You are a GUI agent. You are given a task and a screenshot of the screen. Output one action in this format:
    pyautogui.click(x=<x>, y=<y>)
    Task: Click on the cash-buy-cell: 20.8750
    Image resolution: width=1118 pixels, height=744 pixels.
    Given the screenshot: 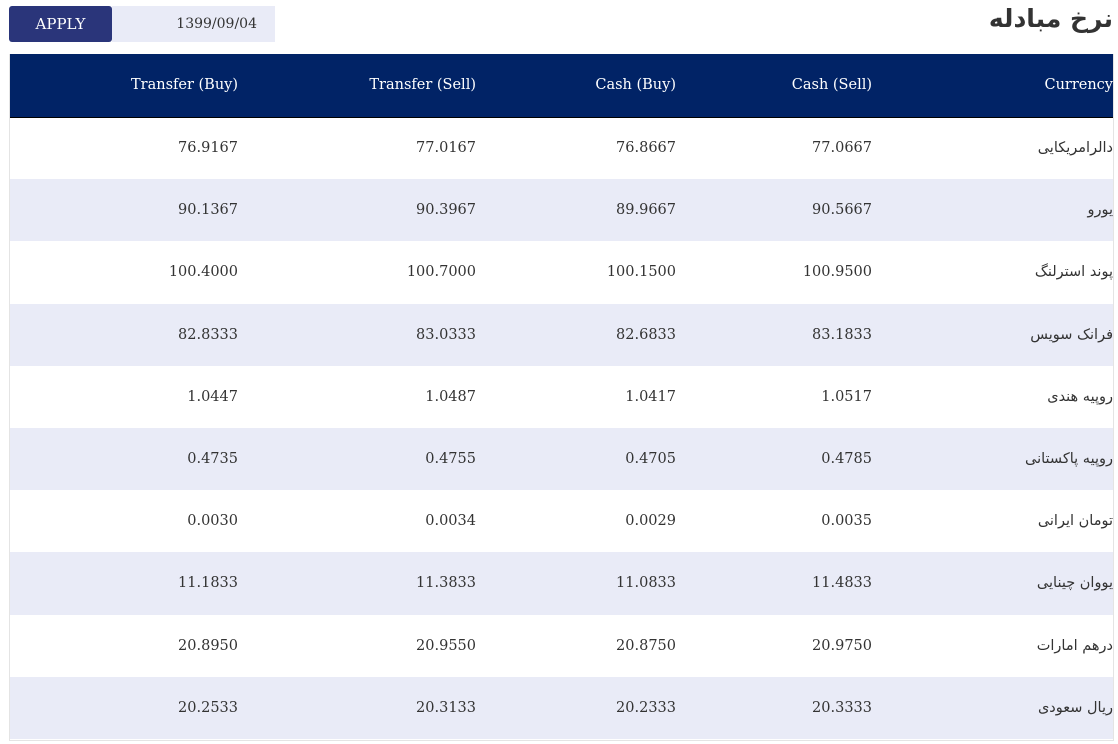 What is the action you would take?
    pyautogui.click(x=646, y=645)
    